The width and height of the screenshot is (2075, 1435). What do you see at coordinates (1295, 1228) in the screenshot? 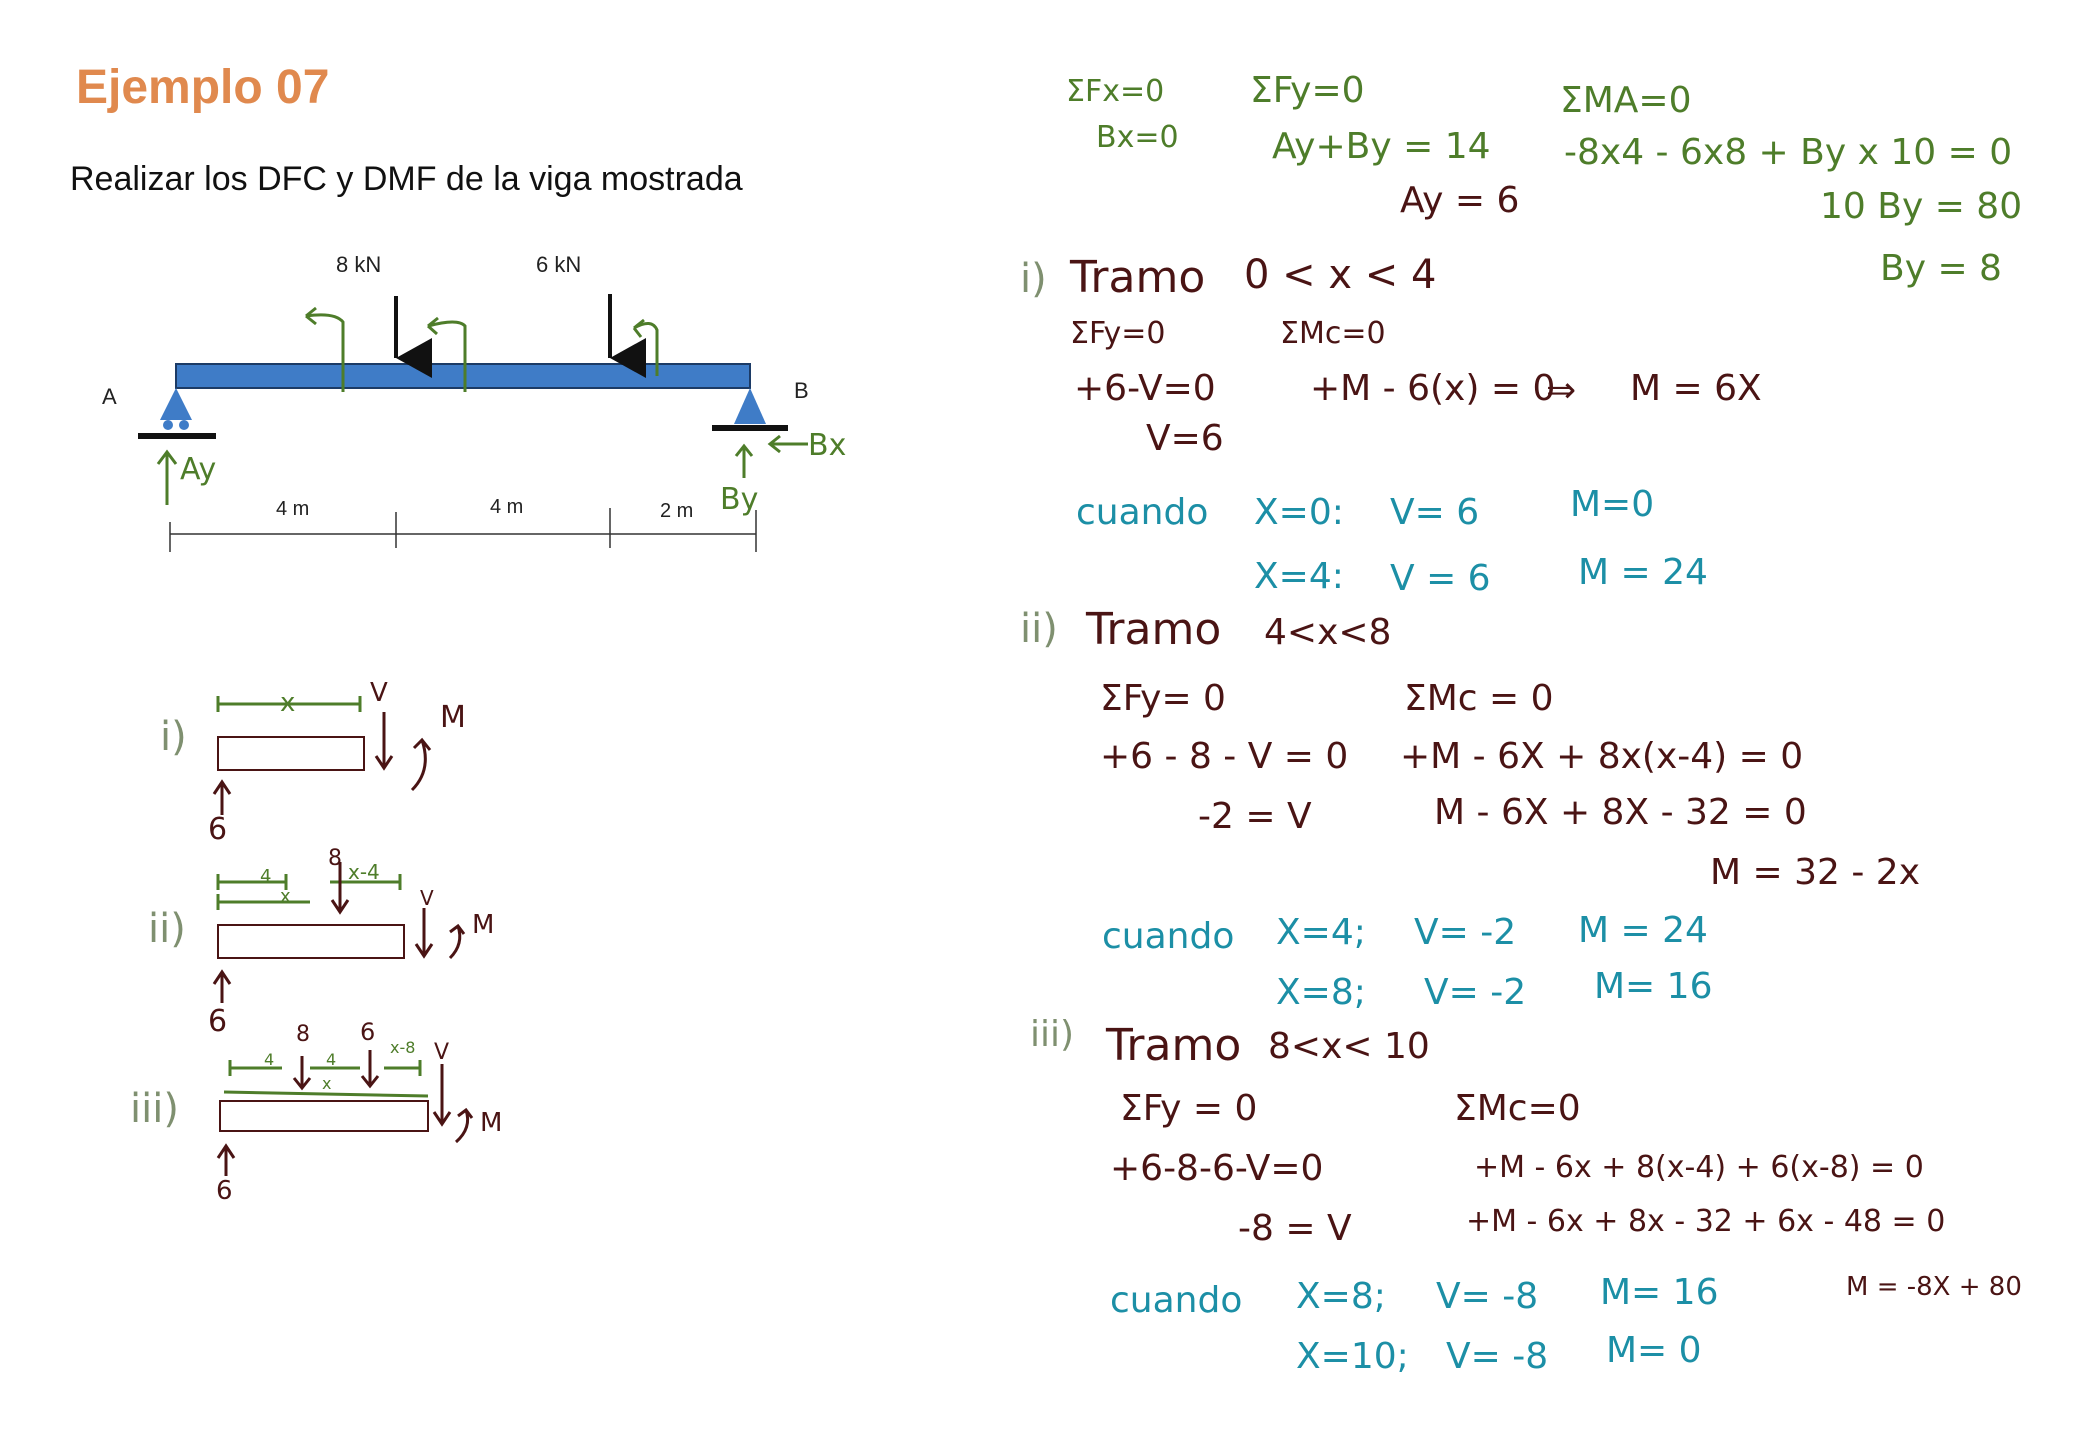
I see `tramo-3-v-result: -8 = V` at bounding box center [1295, 1228].